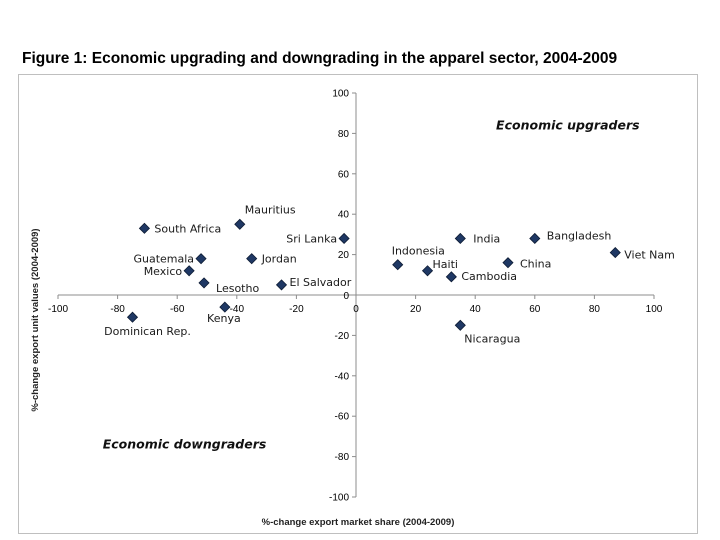 The image size is (720, 540). Describe the element at coordinates (147, 331) in the screenshot. I see `data-point-label: Dominican Rep.` at that location.